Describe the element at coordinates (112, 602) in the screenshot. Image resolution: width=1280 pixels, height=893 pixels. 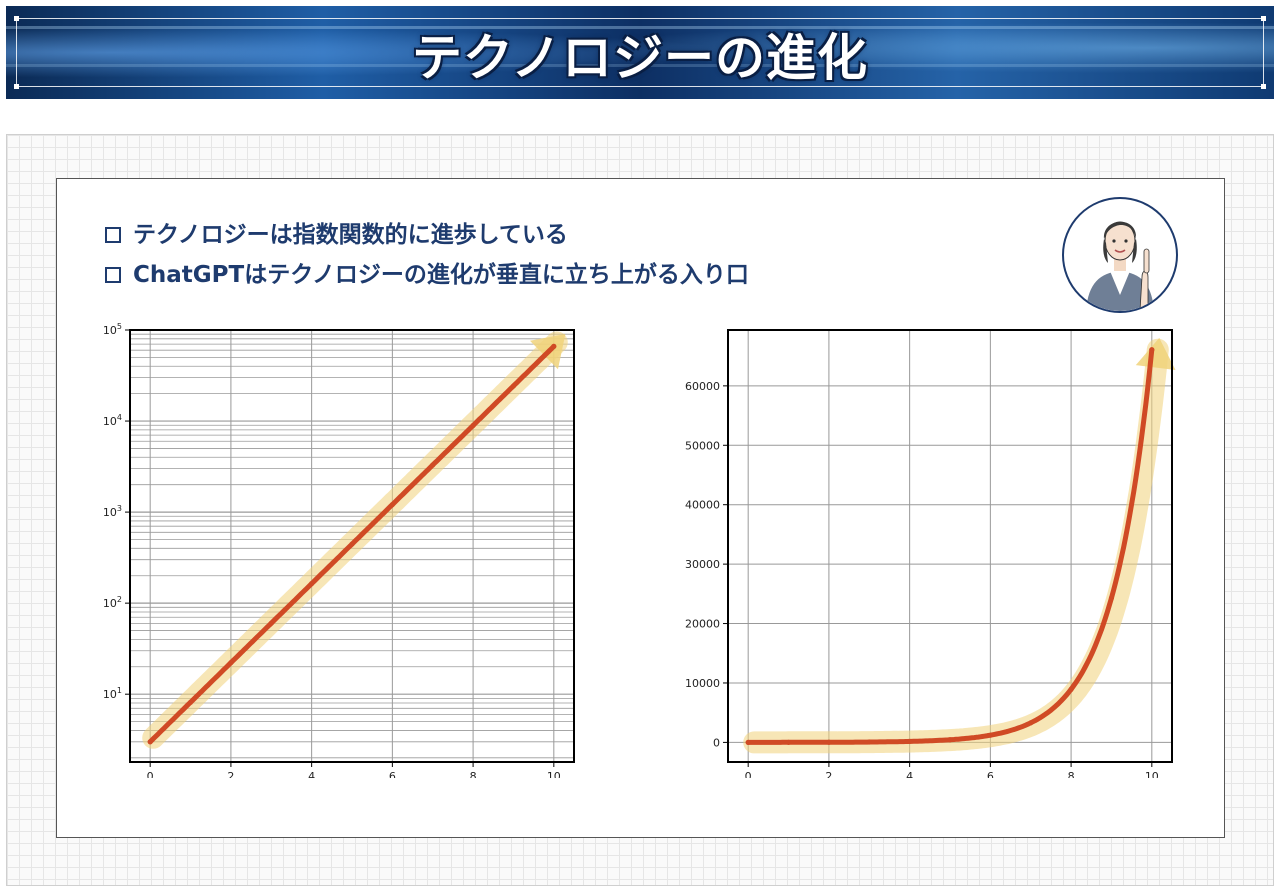
I see `y-tick-label: 10²` at that location.